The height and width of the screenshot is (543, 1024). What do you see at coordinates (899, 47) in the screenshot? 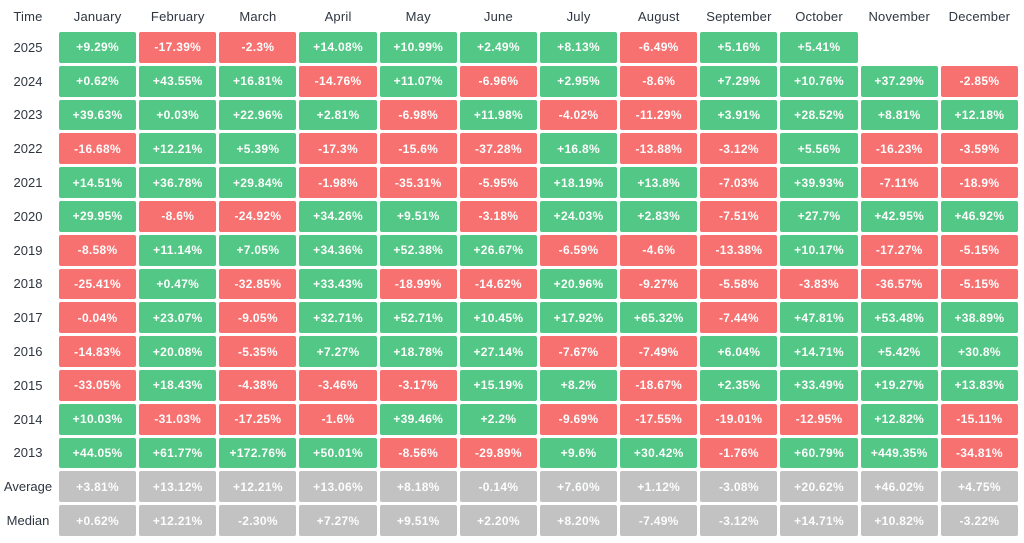
I see `empty-cell-2025-november` at bounding box center [899, 47].